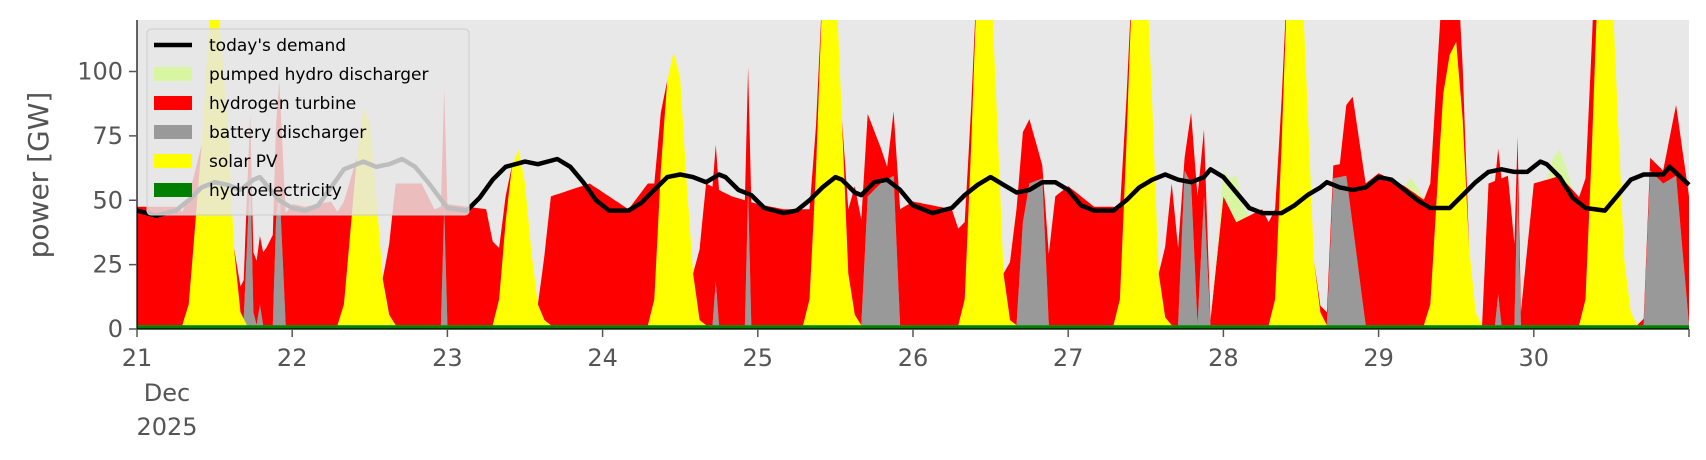 This screenshot has height=460, width=1706. I want to click on y-tick-label: 50, so click(107, 200).